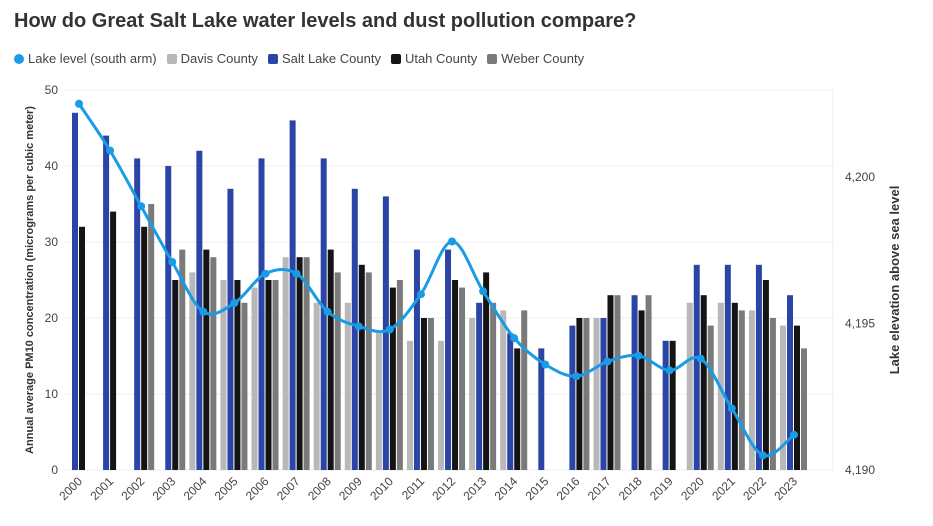 This screenshot has height=526, width=933. I want to click on x-tick-label: 2017, so click(599, 488).